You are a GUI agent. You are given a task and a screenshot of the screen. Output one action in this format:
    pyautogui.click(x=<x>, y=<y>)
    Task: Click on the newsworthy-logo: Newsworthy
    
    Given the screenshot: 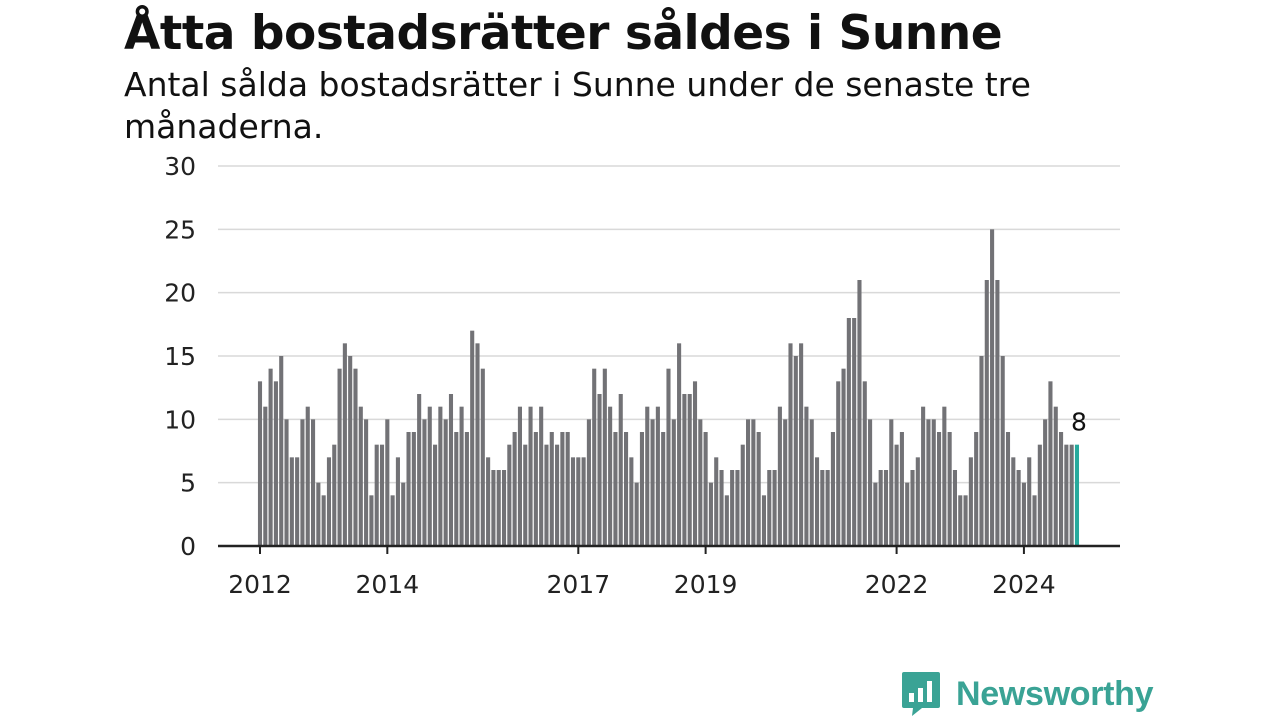 What is the action you would take?
    pyautogui.click(x=1027, y=694)
    